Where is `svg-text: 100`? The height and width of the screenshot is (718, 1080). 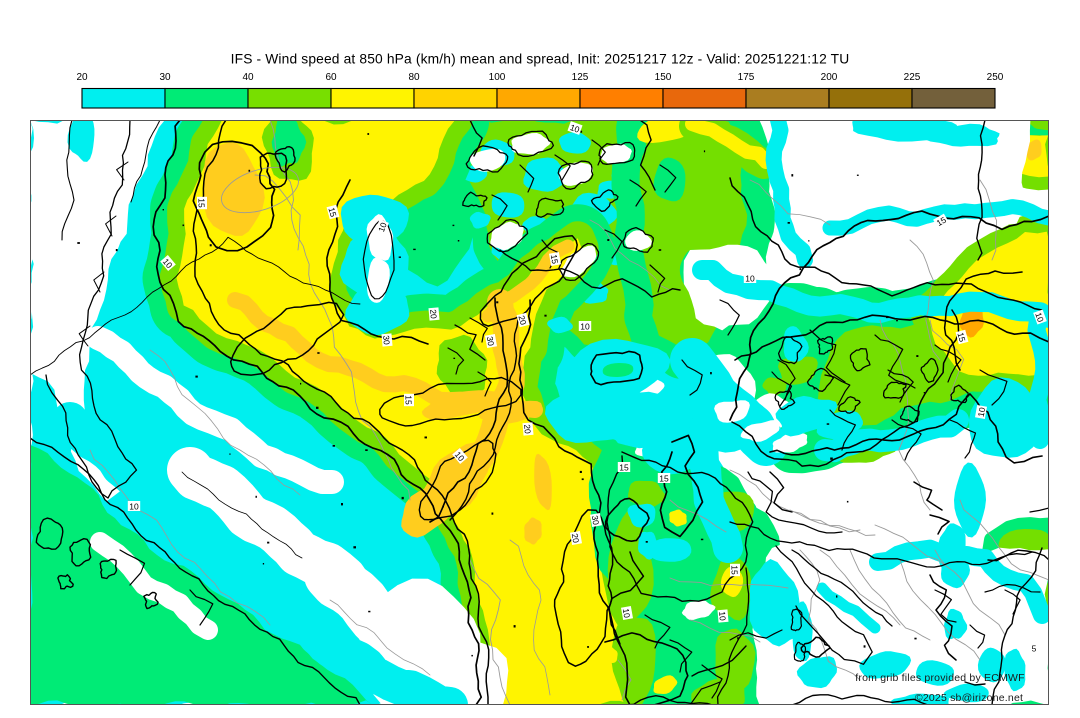
svg-text: 100 is located at coordinates (497, 77).